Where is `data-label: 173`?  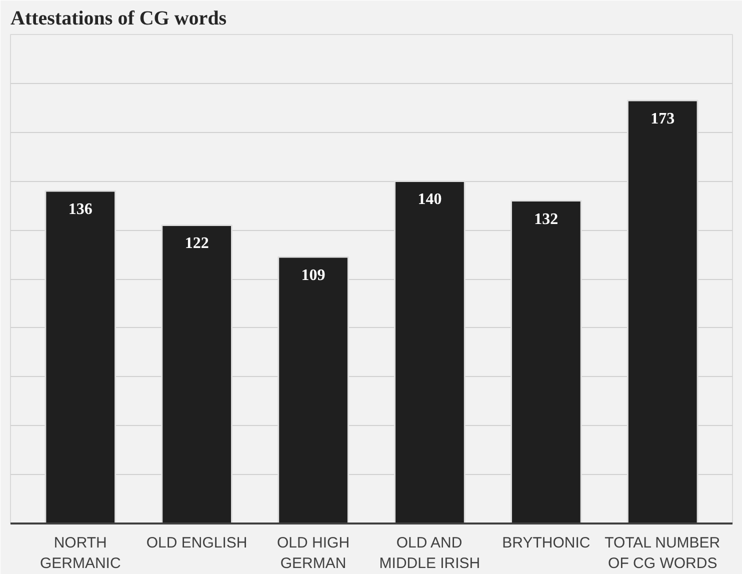
data-label: 173 is located at coordinates (662, 119).